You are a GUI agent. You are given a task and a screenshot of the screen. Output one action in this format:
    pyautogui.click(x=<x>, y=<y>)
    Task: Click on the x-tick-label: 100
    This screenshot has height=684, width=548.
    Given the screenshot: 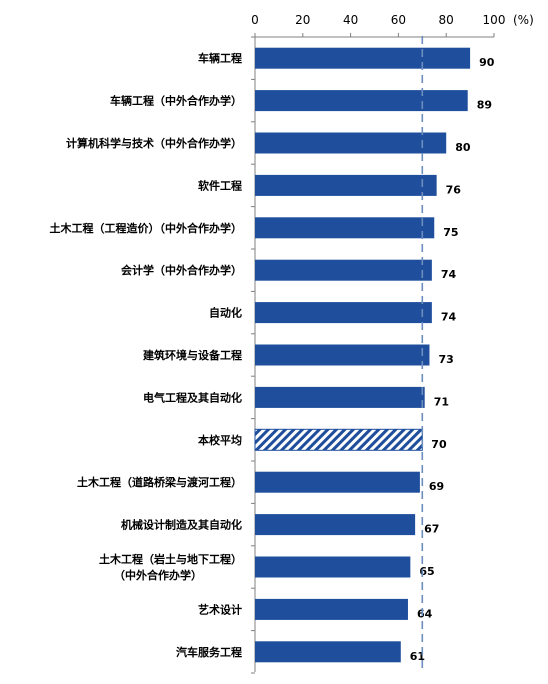 What is the action you would take?
    pyautogui.click(x=494, y=20)
    